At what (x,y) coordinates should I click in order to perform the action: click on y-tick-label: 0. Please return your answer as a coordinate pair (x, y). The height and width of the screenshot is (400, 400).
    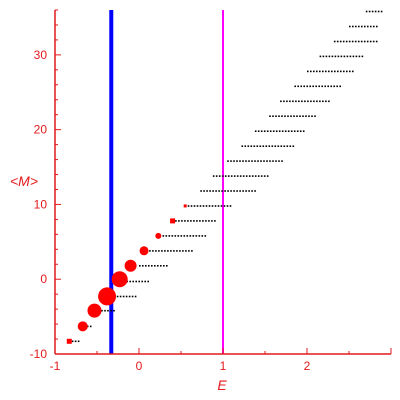
    Looking at the image, I should click on (43, 279).